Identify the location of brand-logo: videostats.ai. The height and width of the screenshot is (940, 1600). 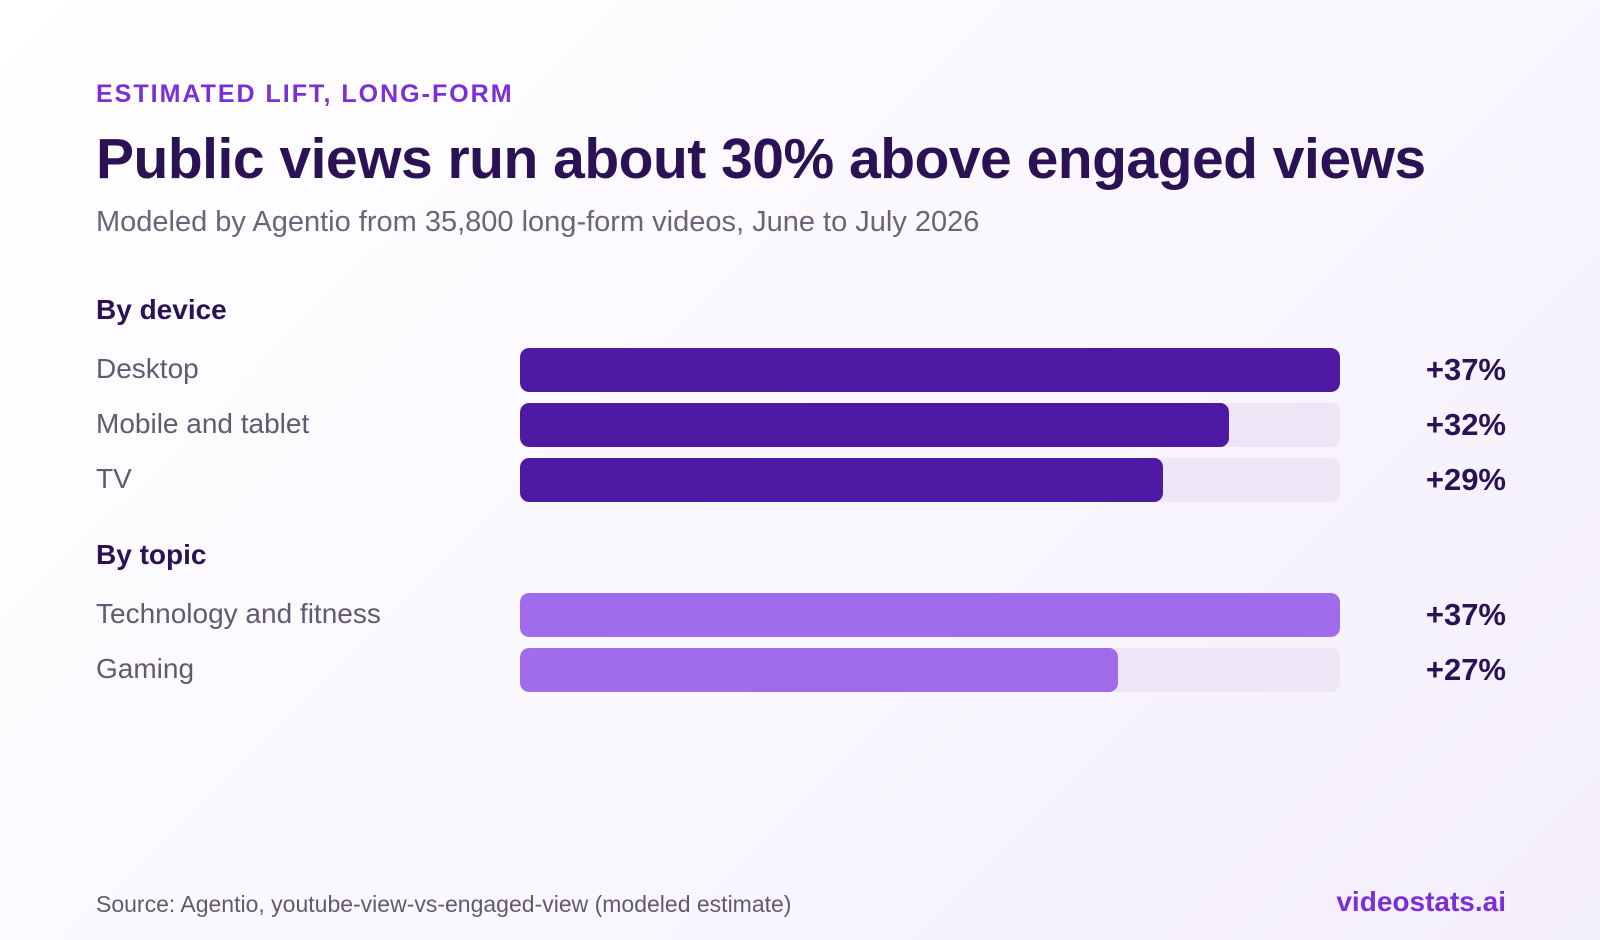
(1421, 901).